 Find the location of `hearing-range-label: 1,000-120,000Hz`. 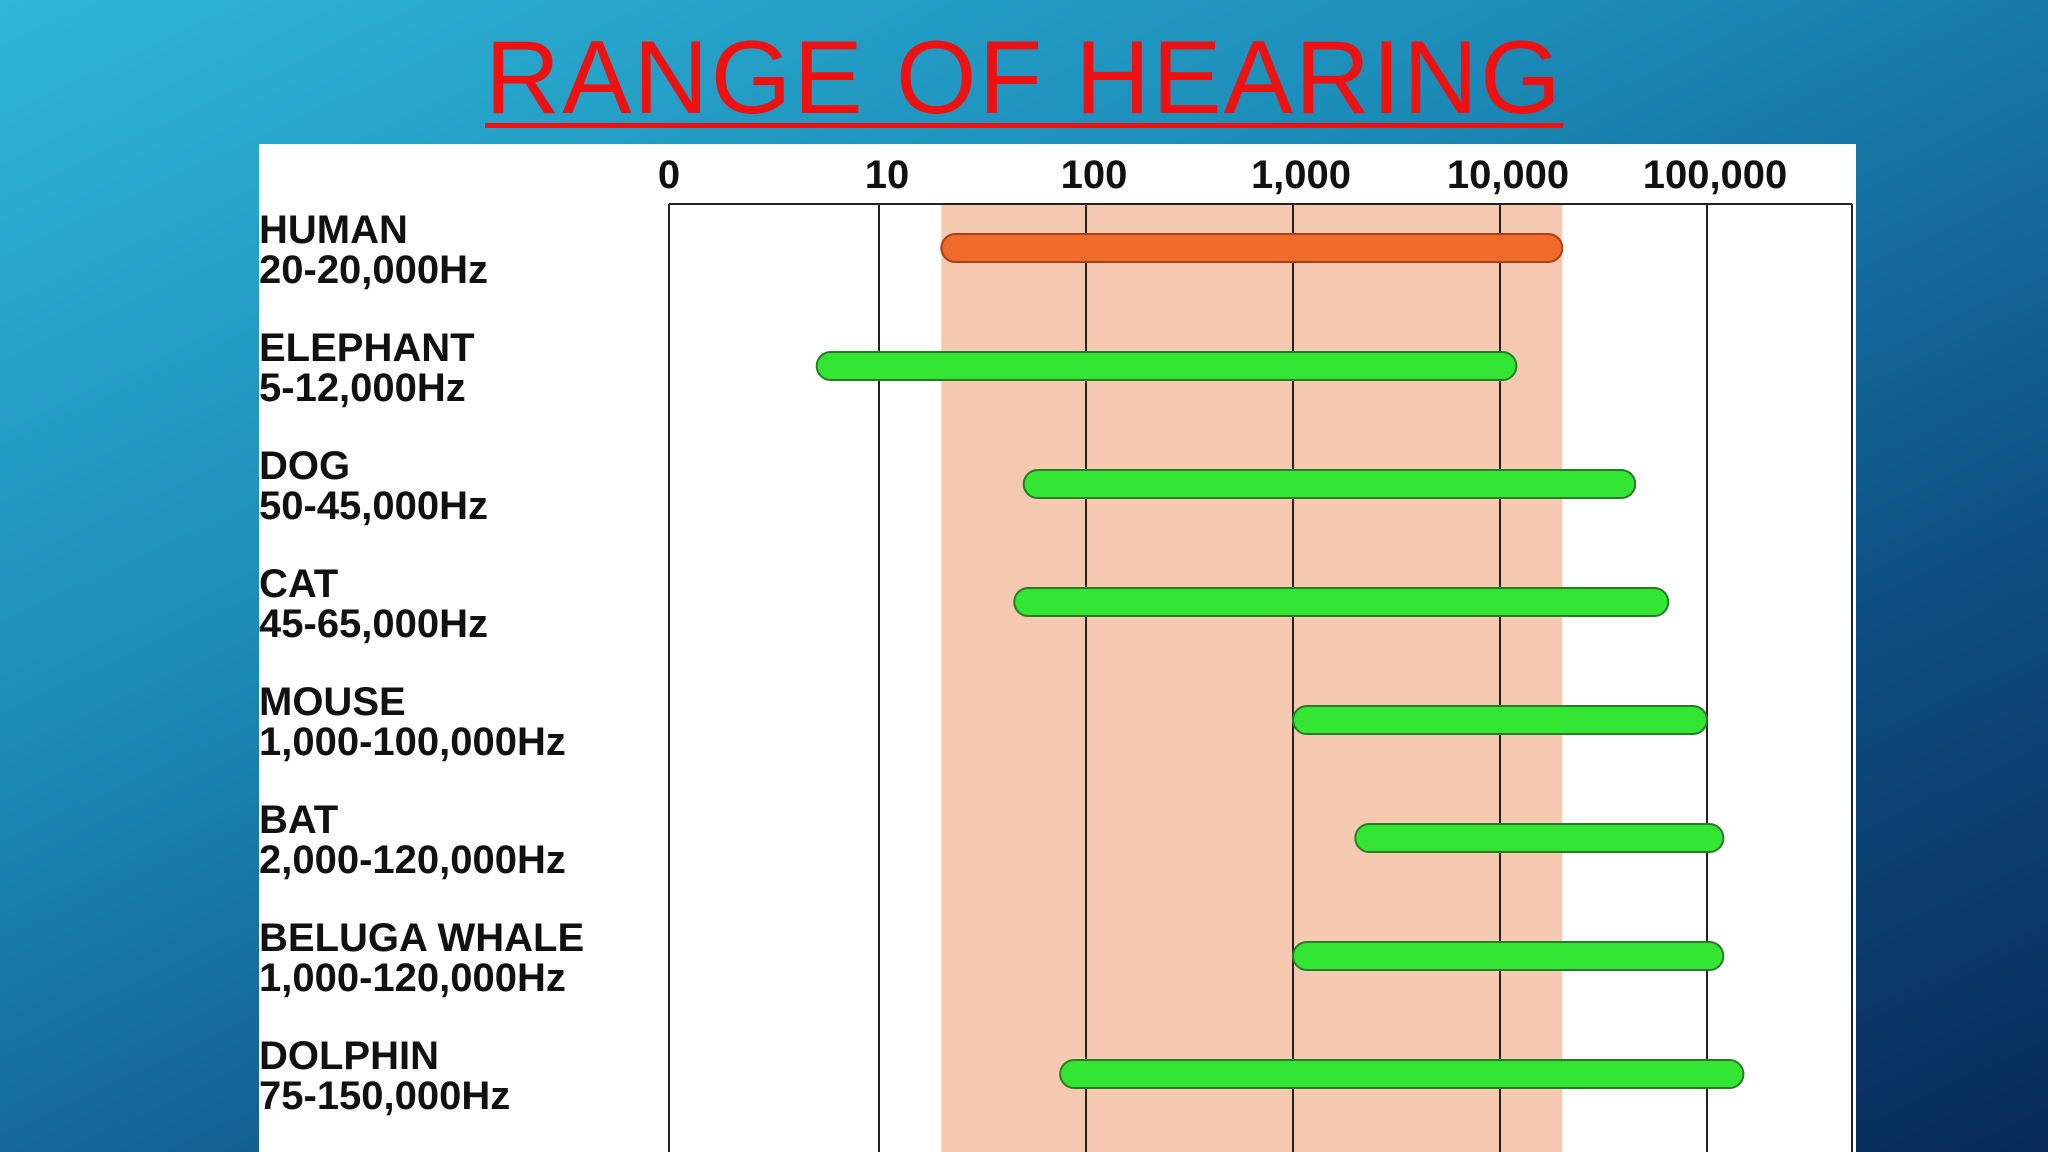

hearing-range-label: 1,000-120,000Hz is located at coordinates (412, 978).